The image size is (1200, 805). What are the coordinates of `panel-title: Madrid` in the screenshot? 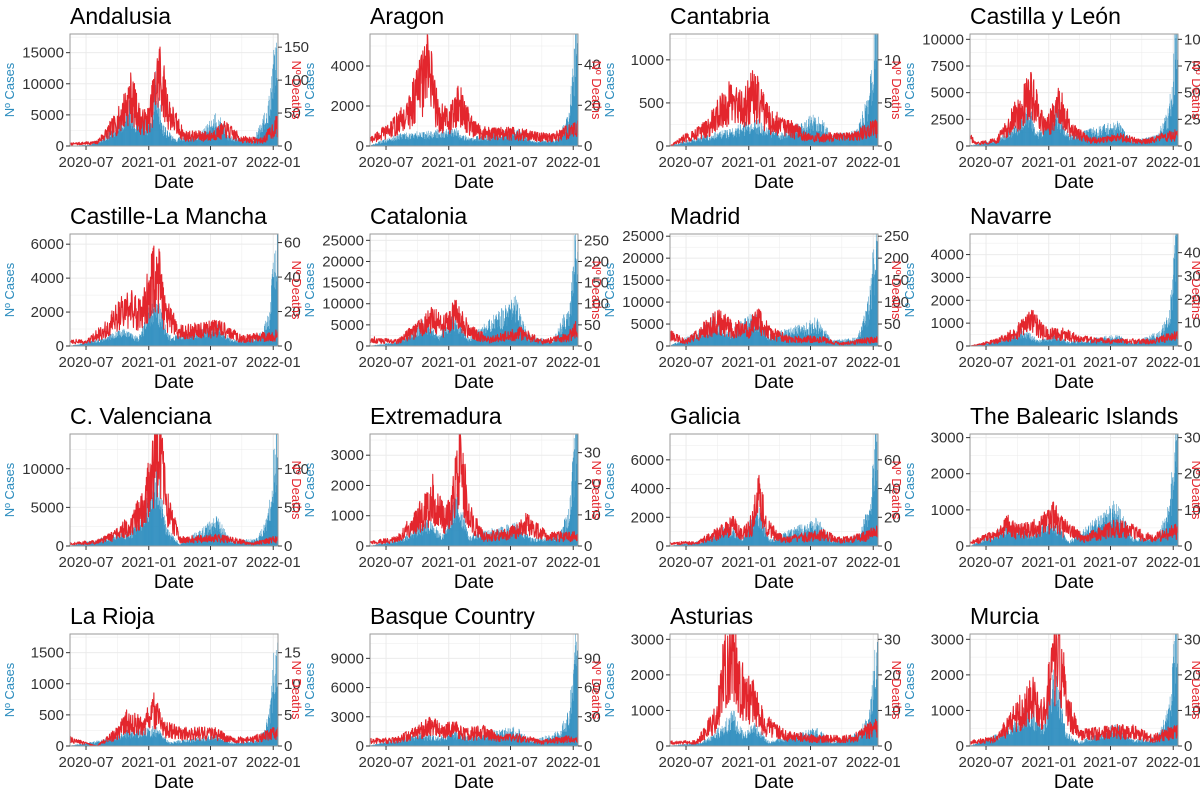 It's located at (705, 216).